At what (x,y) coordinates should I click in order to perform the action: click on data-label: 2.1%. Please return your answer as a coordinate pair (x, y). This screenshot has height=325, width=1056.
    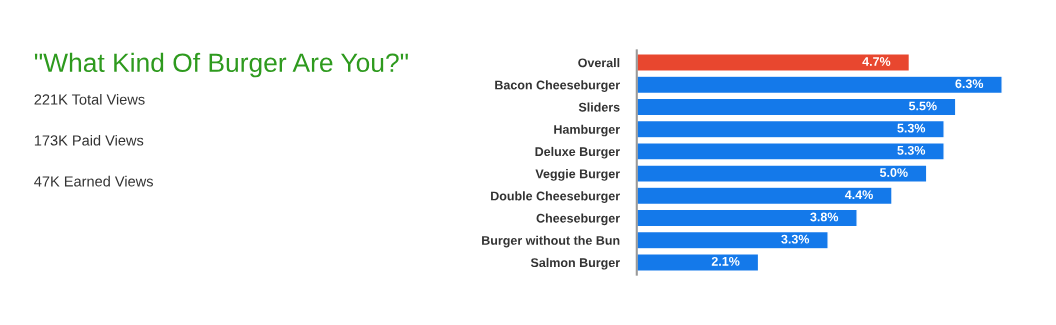
    Looking at the image, I should click on (725, 261).